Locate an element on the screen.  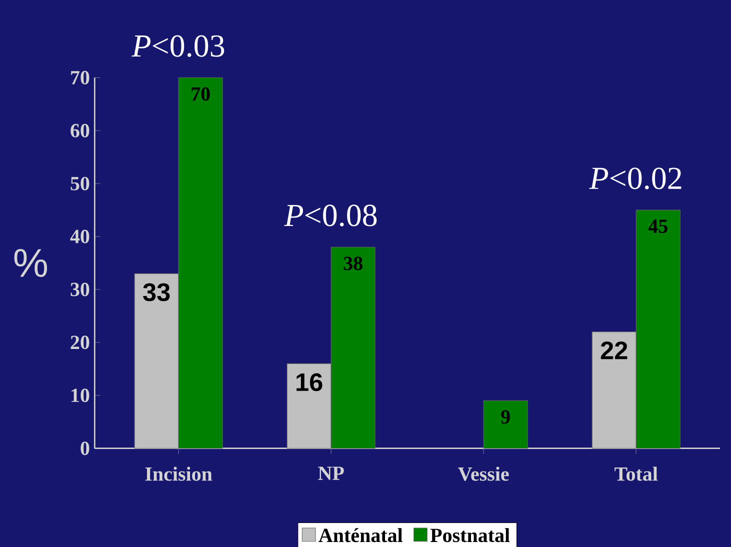
y-tick-label: 40 is located at coordinates (80, 237).